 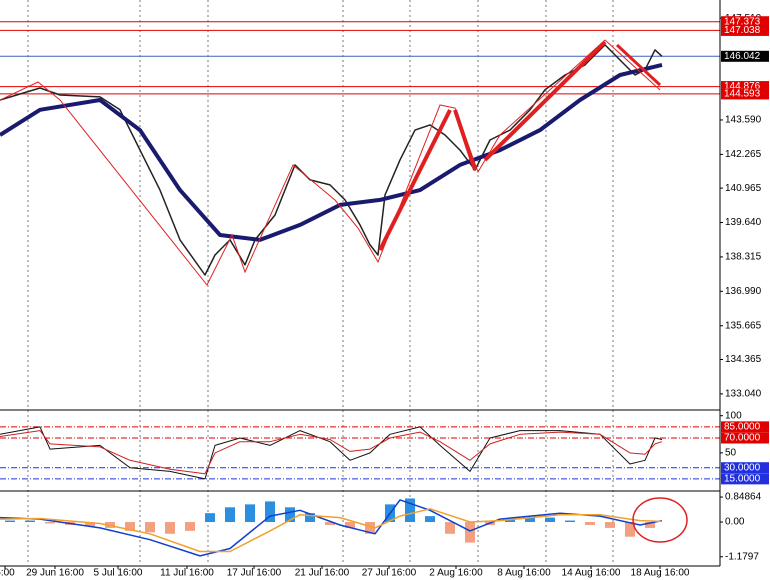 I want to click on level-label: 85.0000, so click(x=742, y=426).